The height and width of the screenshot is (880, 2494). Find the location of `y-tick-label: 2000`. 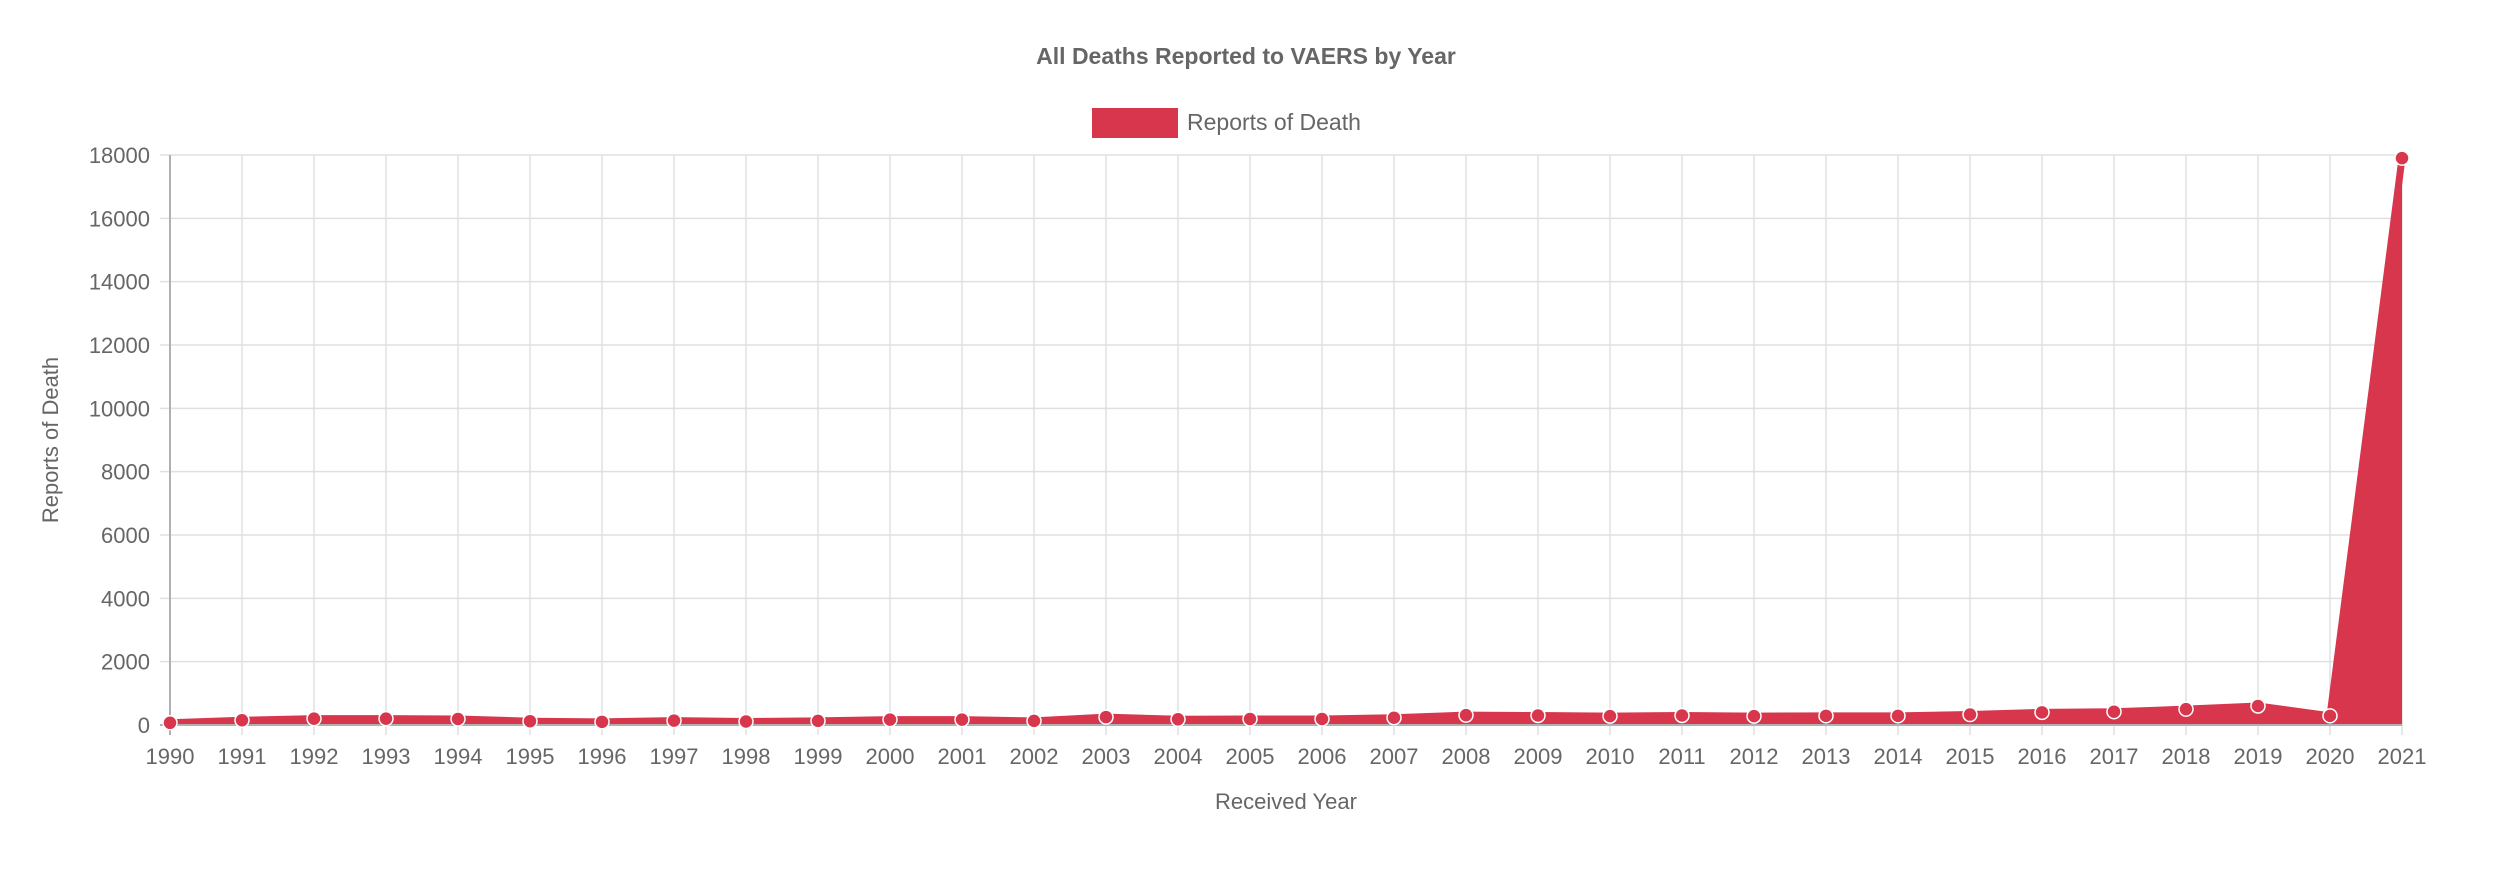

y-tick-label: 2000 is located at coordinates (125, 662).